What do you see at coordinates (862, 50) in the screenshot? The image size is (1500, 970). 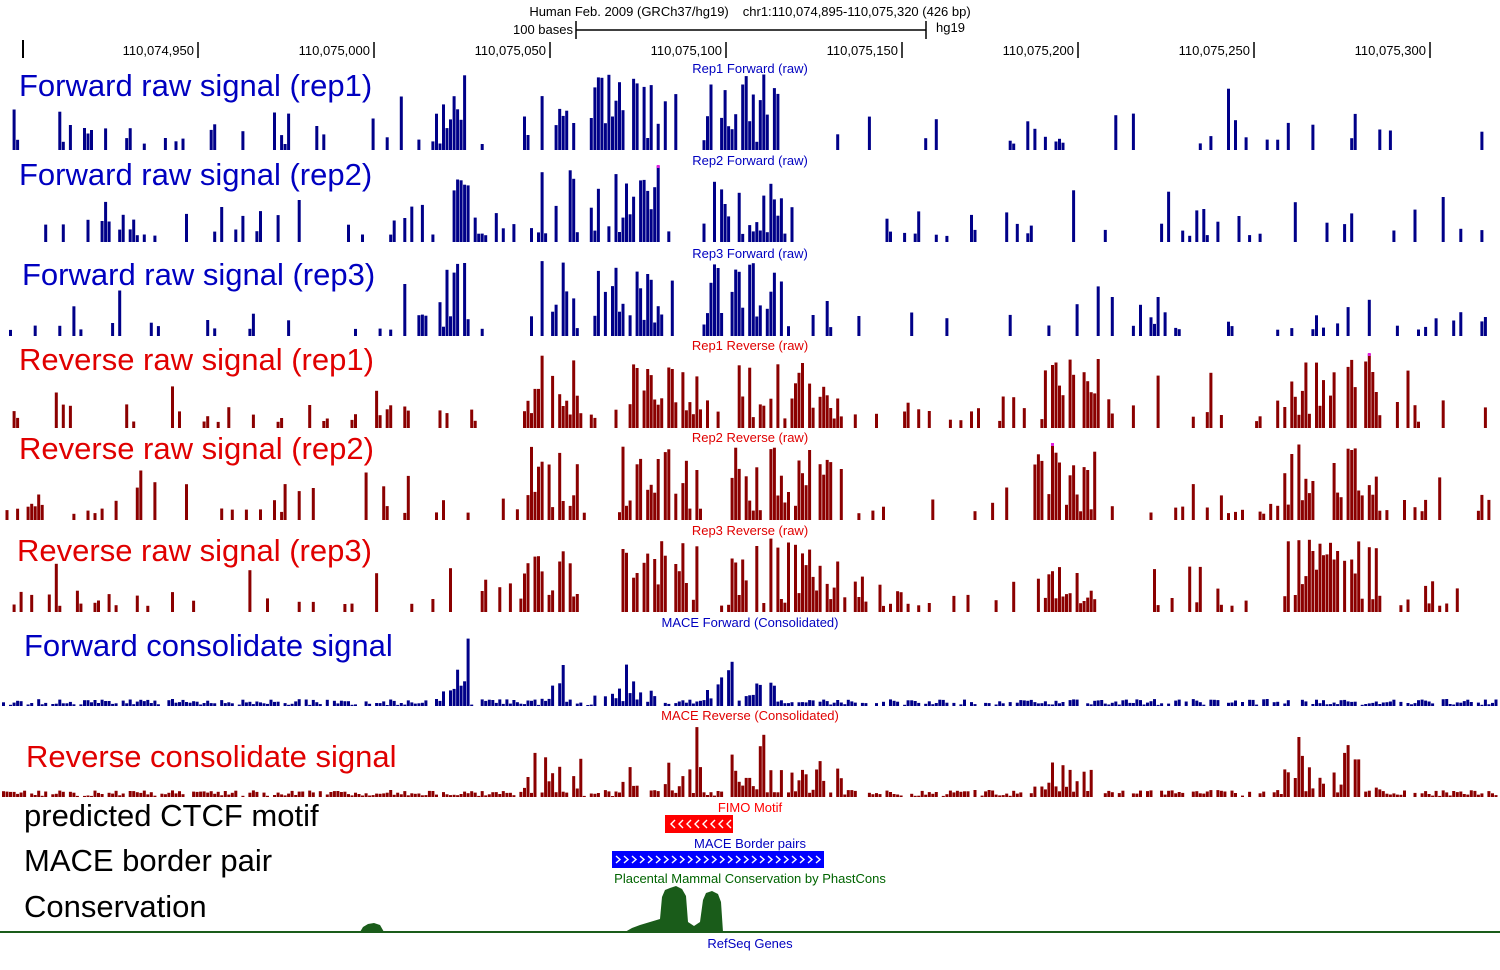 I see `ruler-tick-label: 110,075,150` at bounding box center [862, 50].